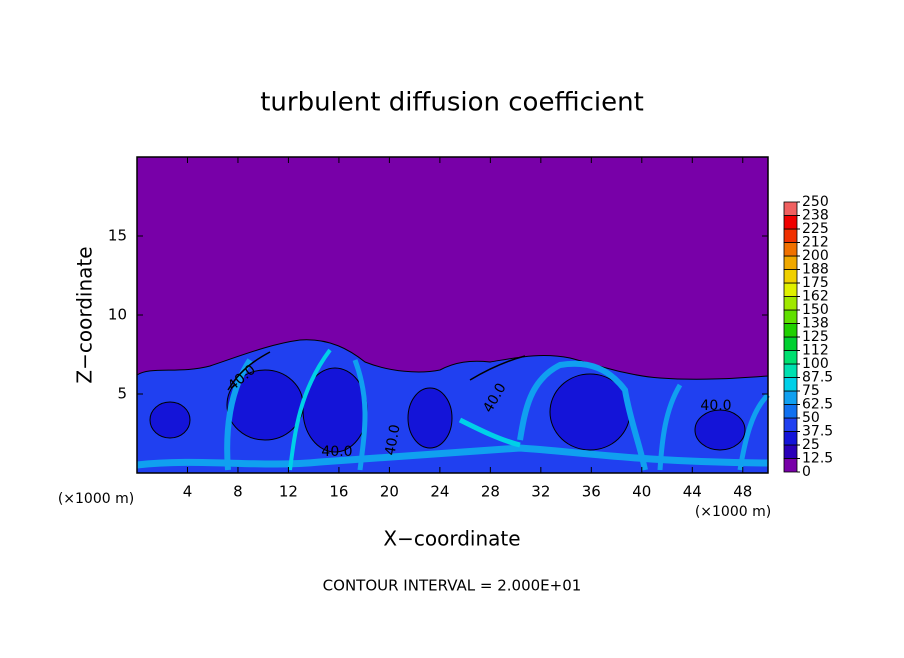  What do you see at coordinates (815, 256) in the screenshot?
I see `colorbar-tick-label: 200` at bounding box center [815, 256].